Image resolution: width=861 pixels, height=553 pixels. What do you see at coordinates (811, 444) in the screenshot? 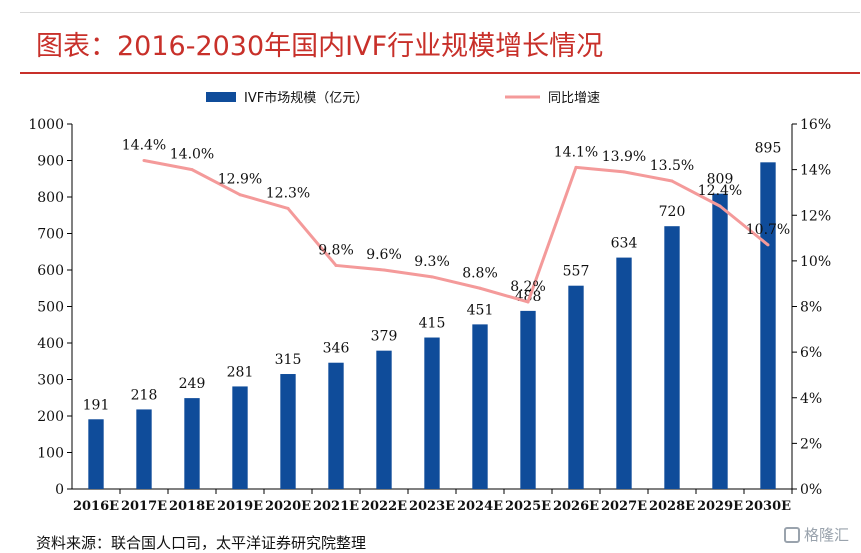
I see `y-right-tick-label: 2%` at bounding box center [811, 444].